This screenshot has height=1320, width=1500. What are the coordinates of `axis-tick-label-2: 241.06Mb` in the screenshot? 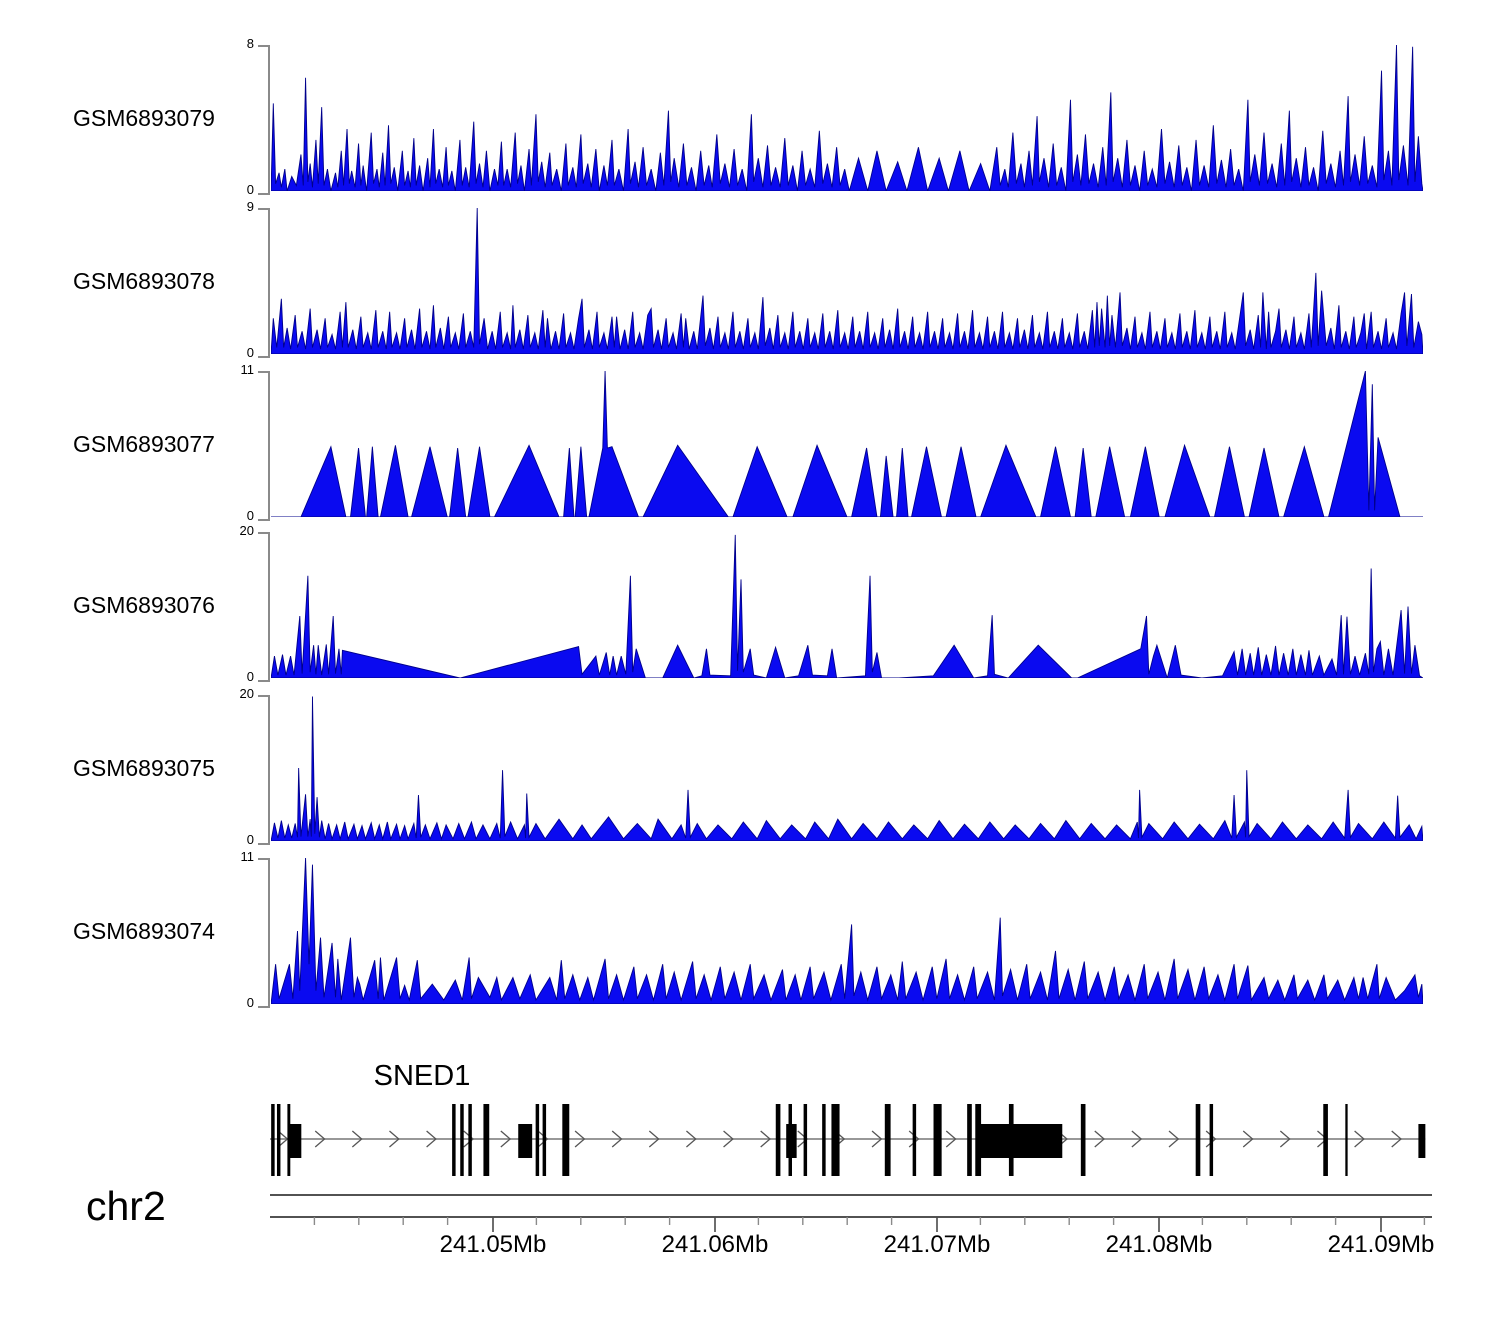 It's located at (715, 1244).